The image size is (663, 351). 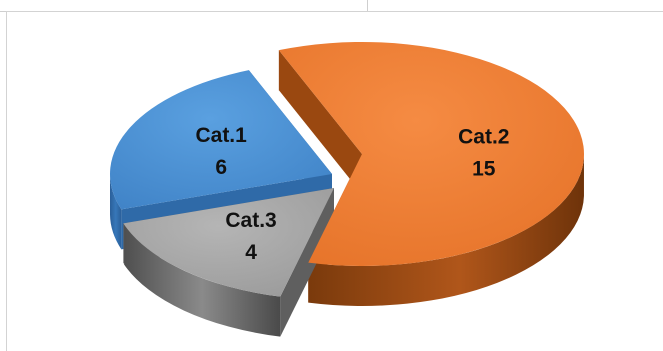 I want to click on slice-Cat.1, so click(x=221, y=140).